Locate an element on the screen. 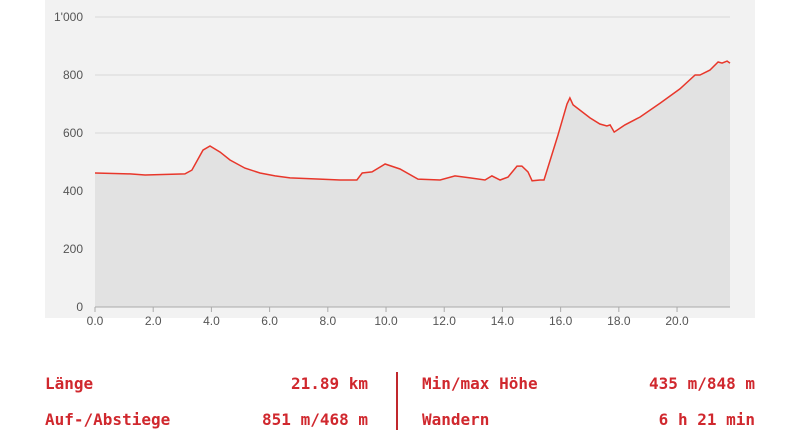 This screenshot has width=800, height=448. stat-value: 6 h 21 min is located at coordinates (706, 419).